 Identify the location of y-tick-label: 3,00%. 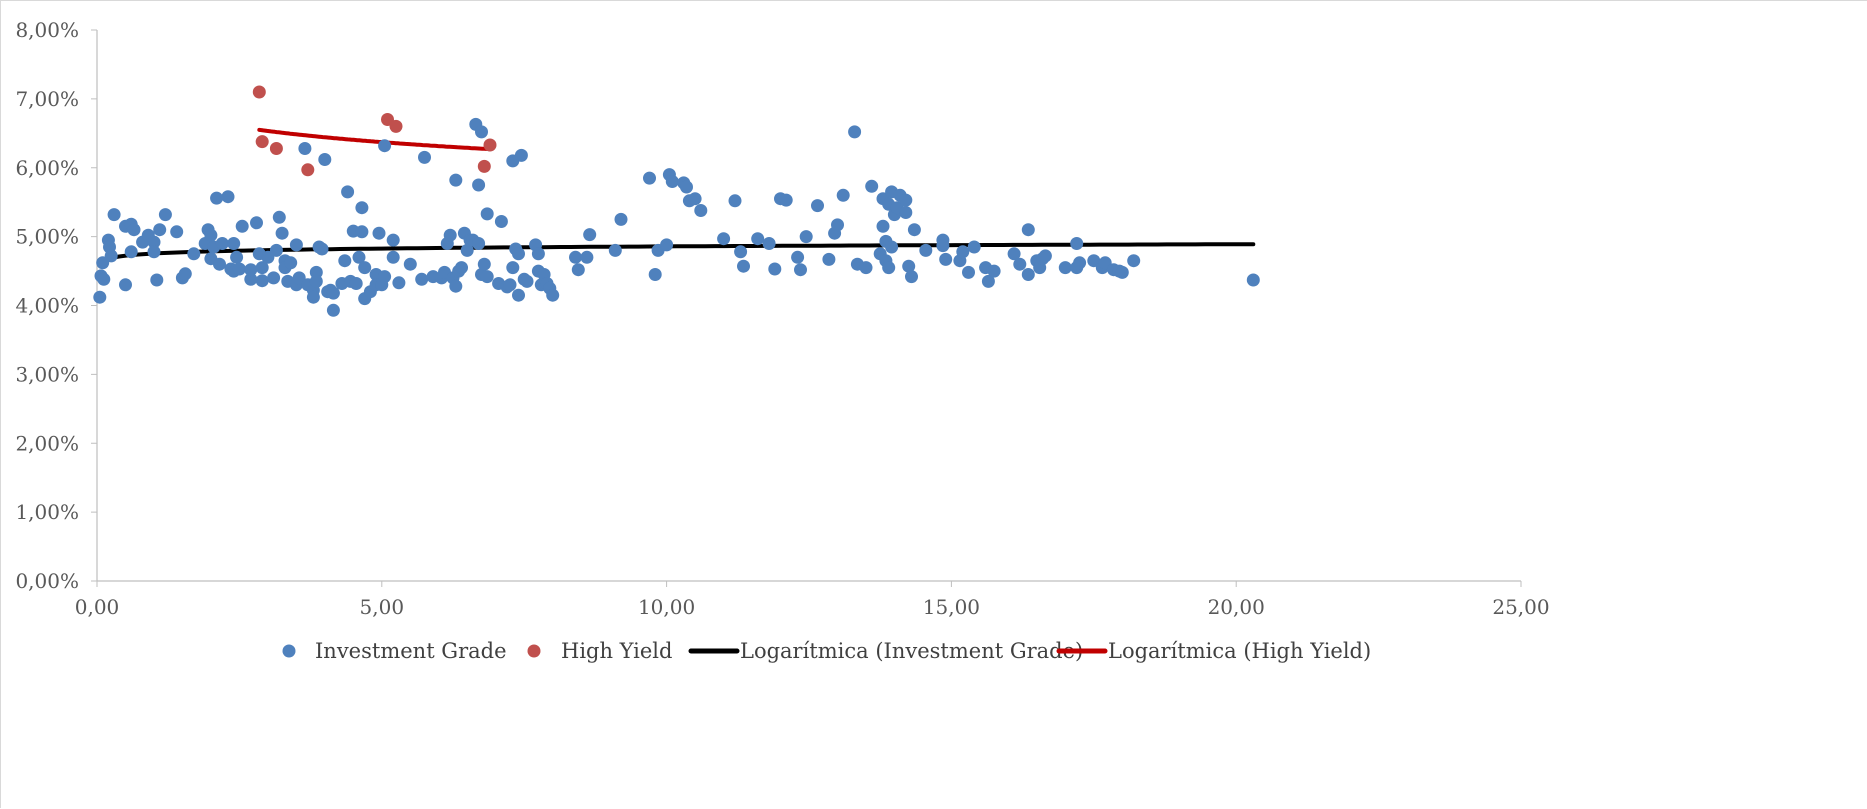
(47, 374).